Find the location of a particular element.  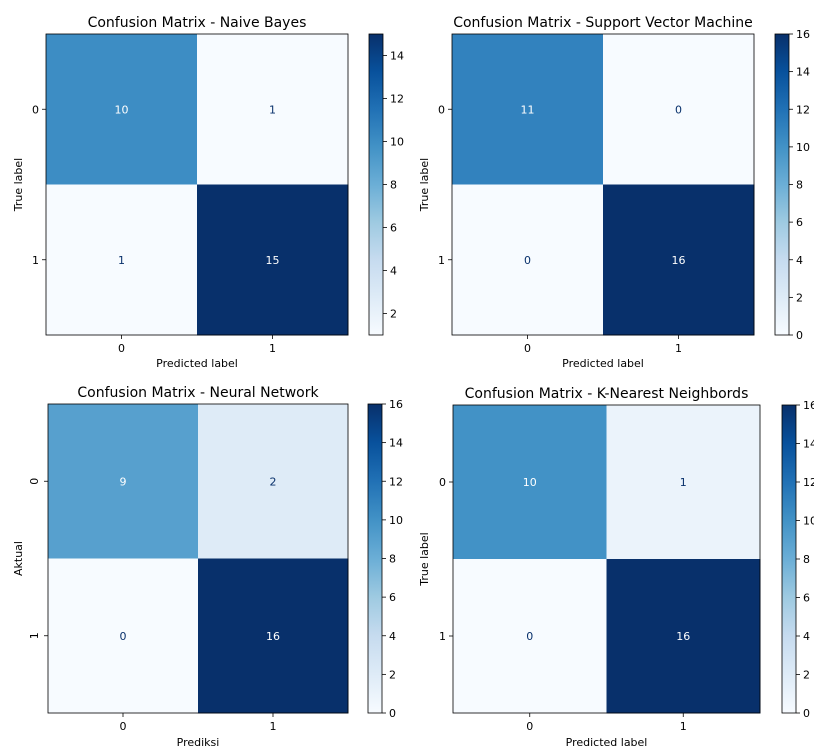

cell-value-1-1: 15 is located at coordinates (273, 260).